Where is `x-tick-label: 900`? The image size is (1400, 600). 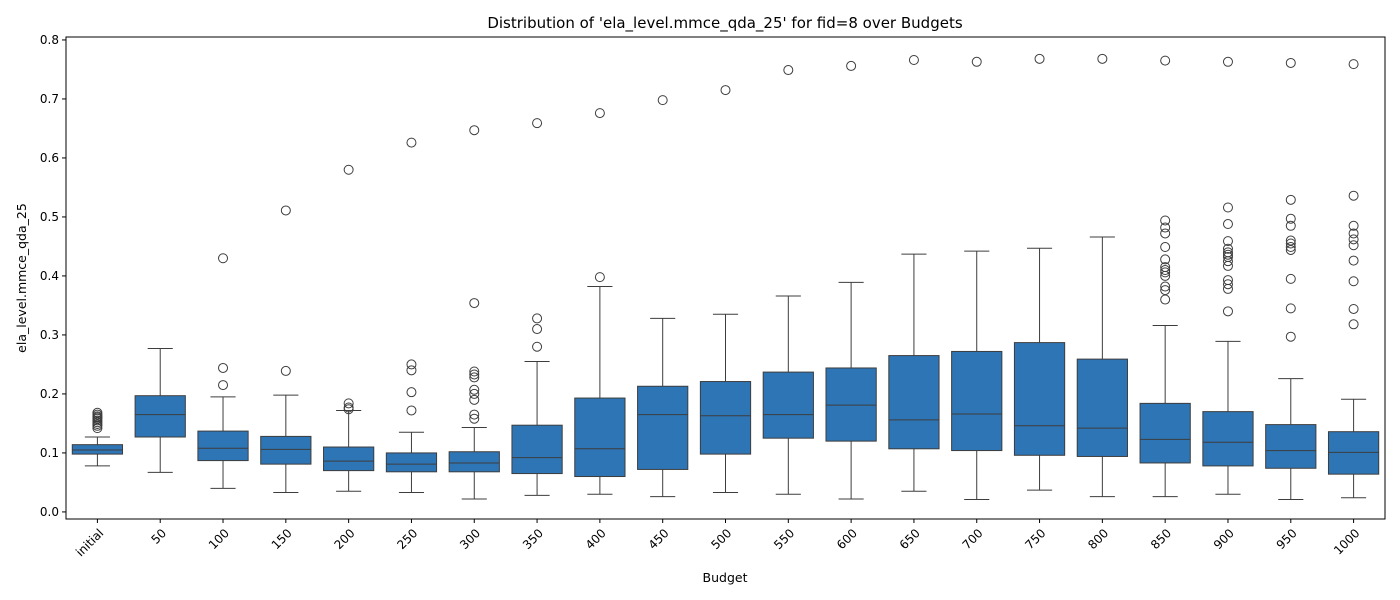
x-tick-label: 900 is located at coordinates (1224, 539).